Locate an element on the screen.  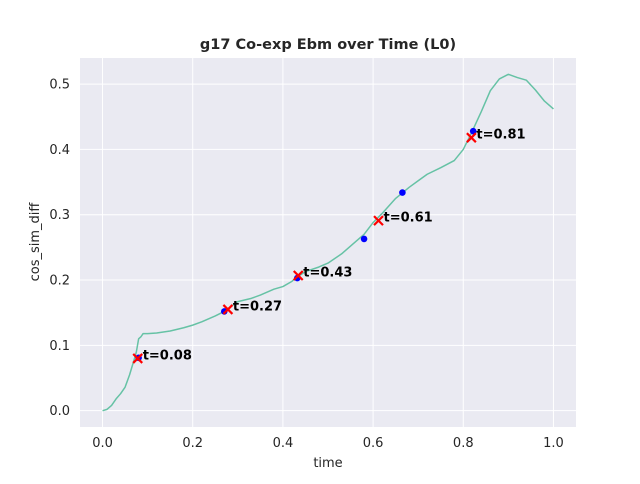
x-tick-label: 0.0 is located at coordinates (102, 443).